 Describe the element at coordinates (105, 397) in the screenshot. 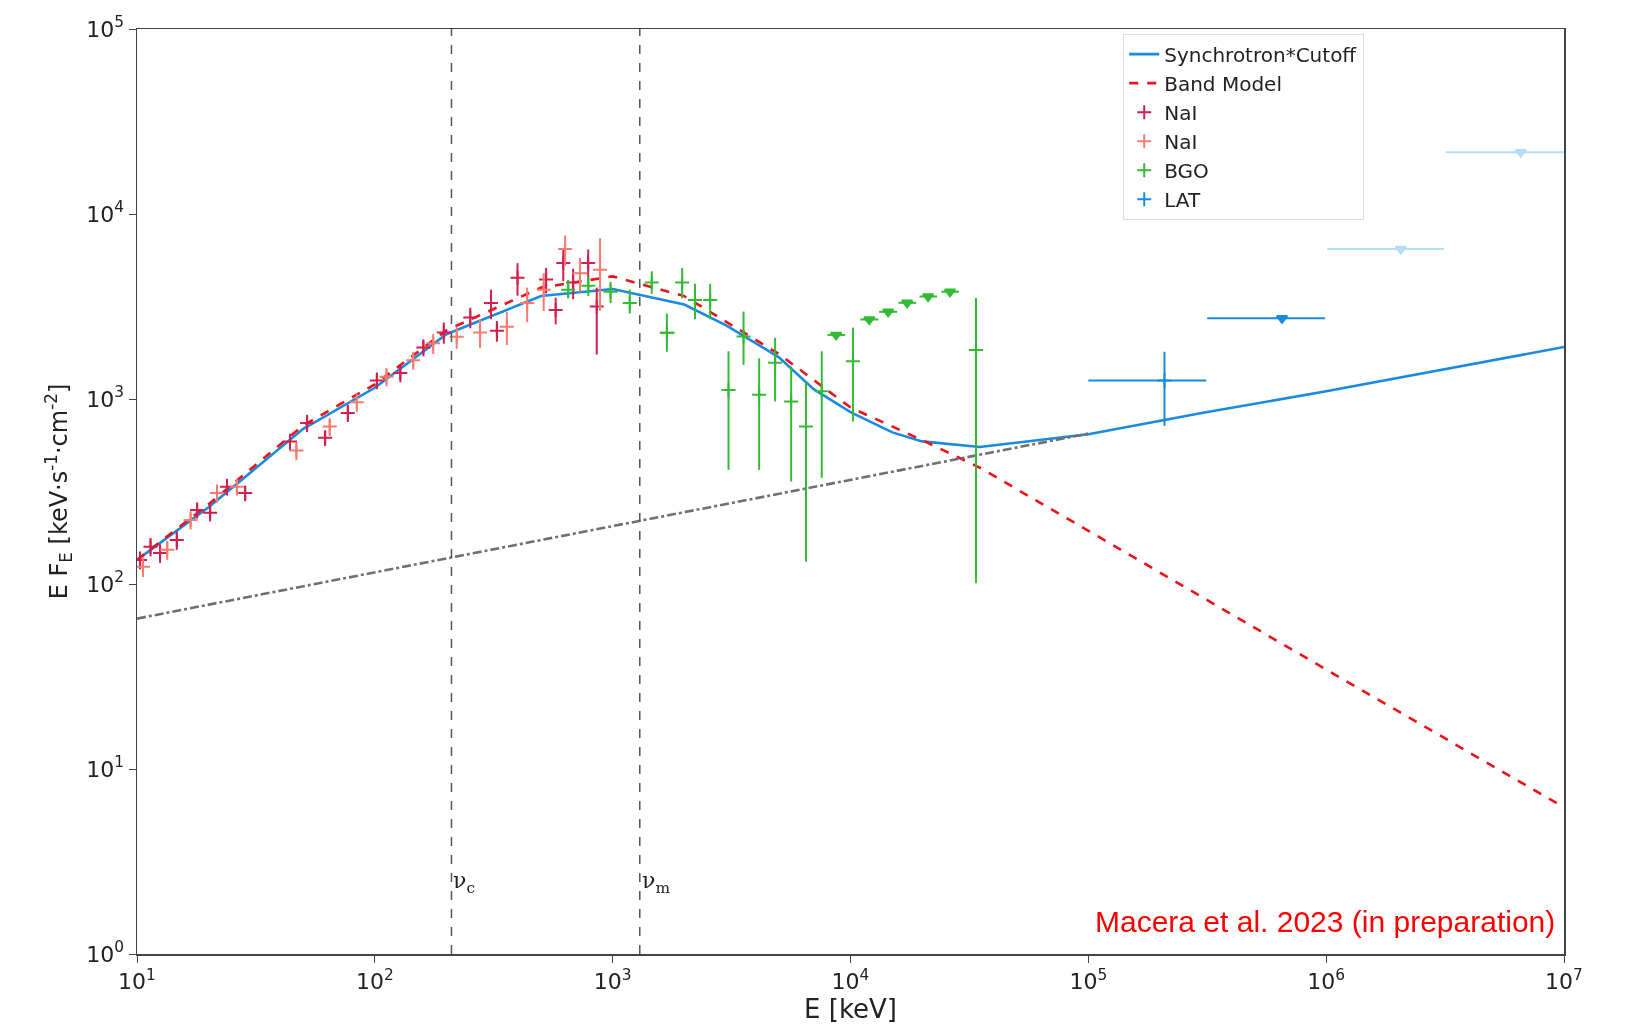

I see `y-tick-label: 10$^{3}$` at that location.